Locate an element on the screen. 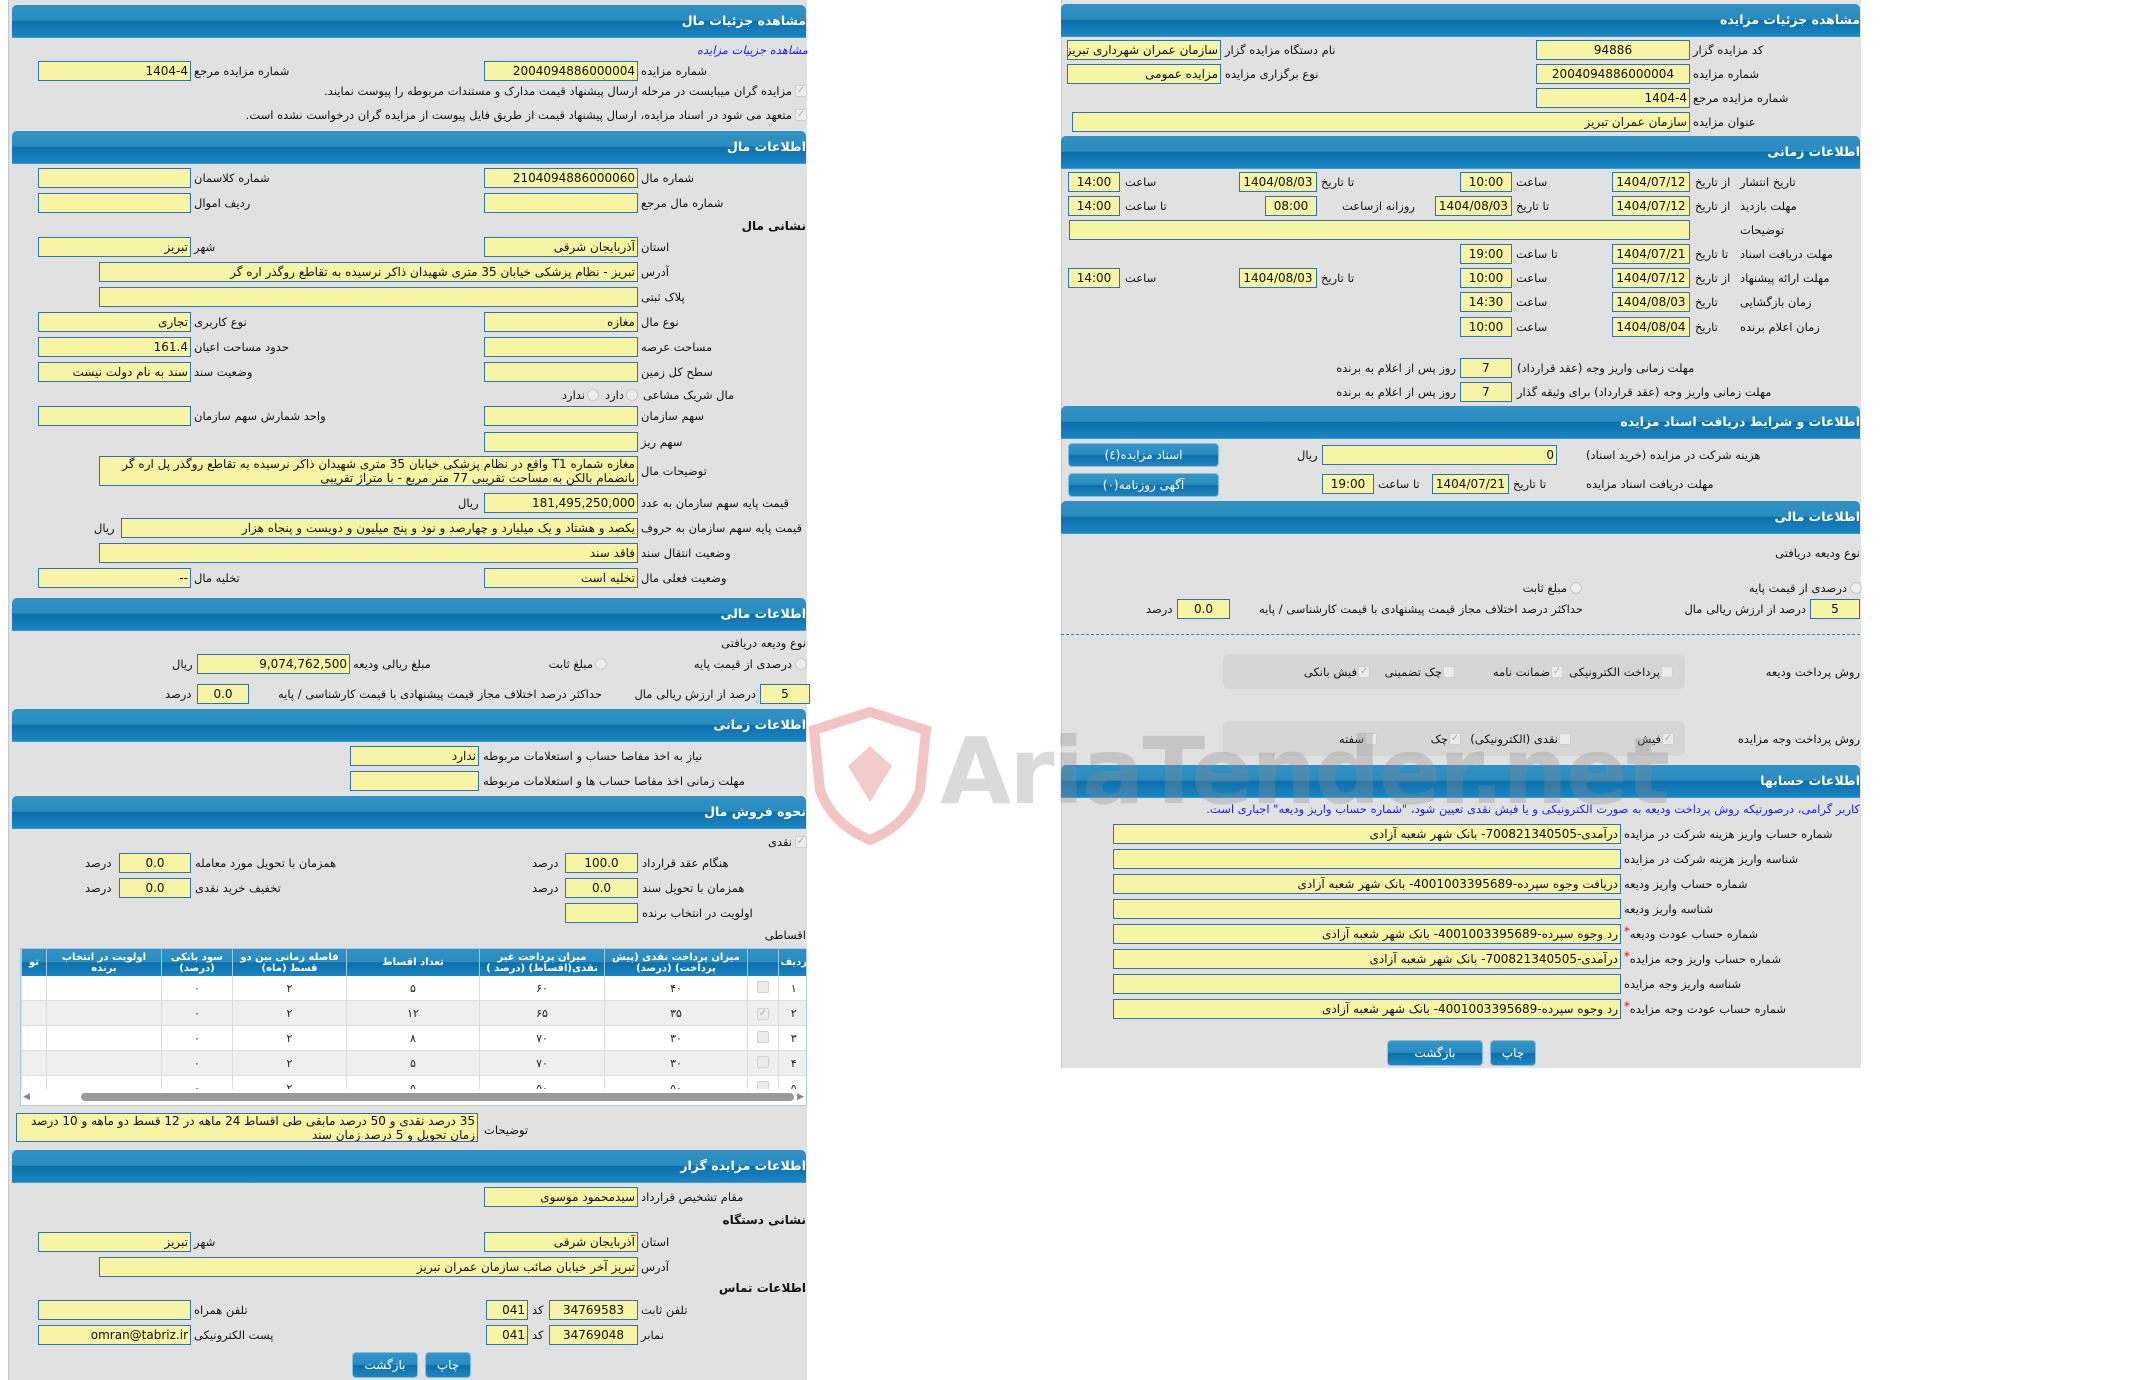  base-price-num-value-field: 181,495,250,000 is located at coordinates (561, 503).